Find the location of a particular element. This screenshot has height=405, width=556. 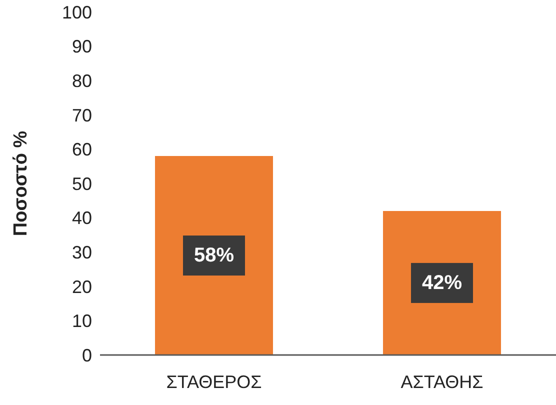

y-tick-label: 60 is located at coordinates (82, 150).